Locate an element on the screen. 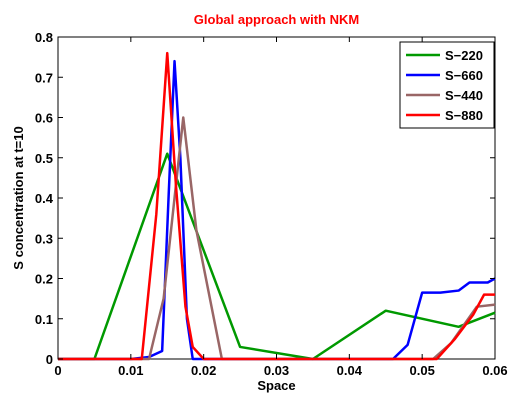 The width and height of the screenshot is (512, 397). x-tick-label: 0.03 is located at coordinates (276, 370).